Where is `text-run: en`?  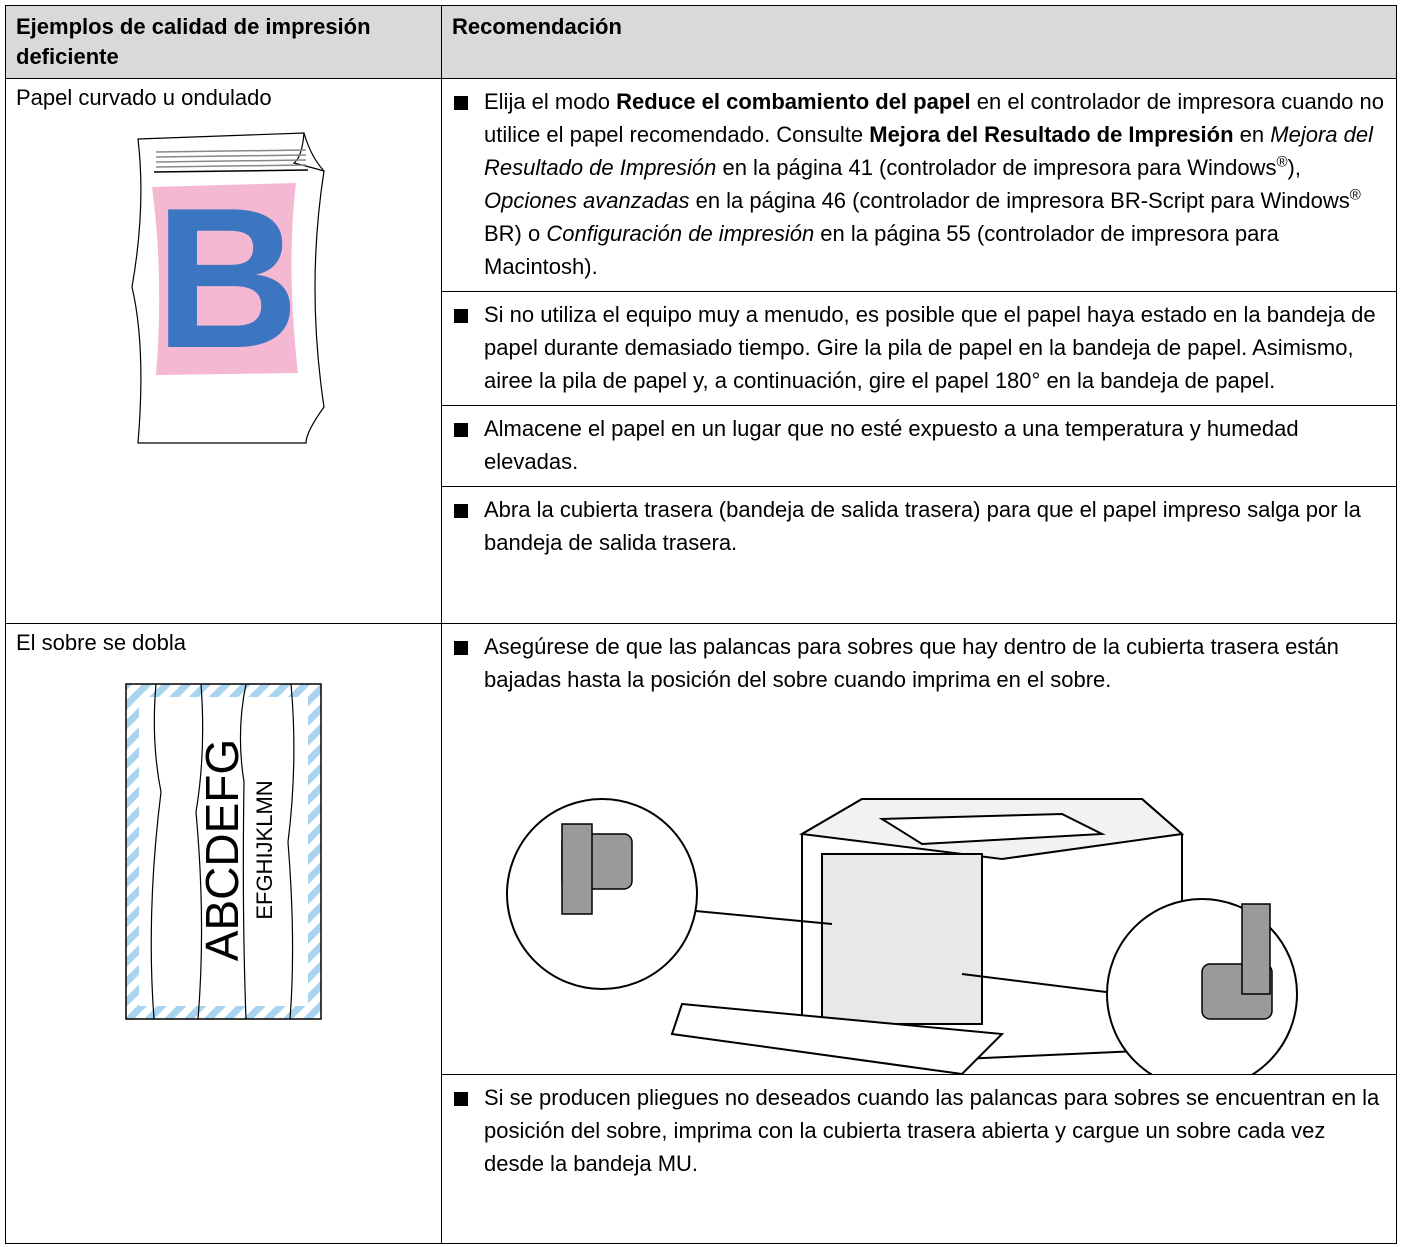
text-run: en is located at coordinates (1252, 134).